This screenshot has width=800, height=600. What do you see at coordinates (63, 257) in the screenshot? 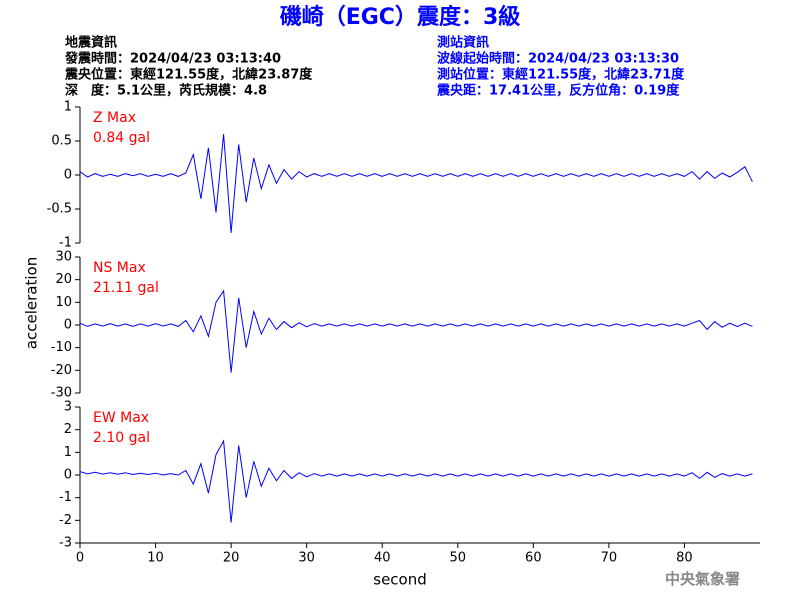
I see `y-tick-label: 30` at bounding box center [63, 257].